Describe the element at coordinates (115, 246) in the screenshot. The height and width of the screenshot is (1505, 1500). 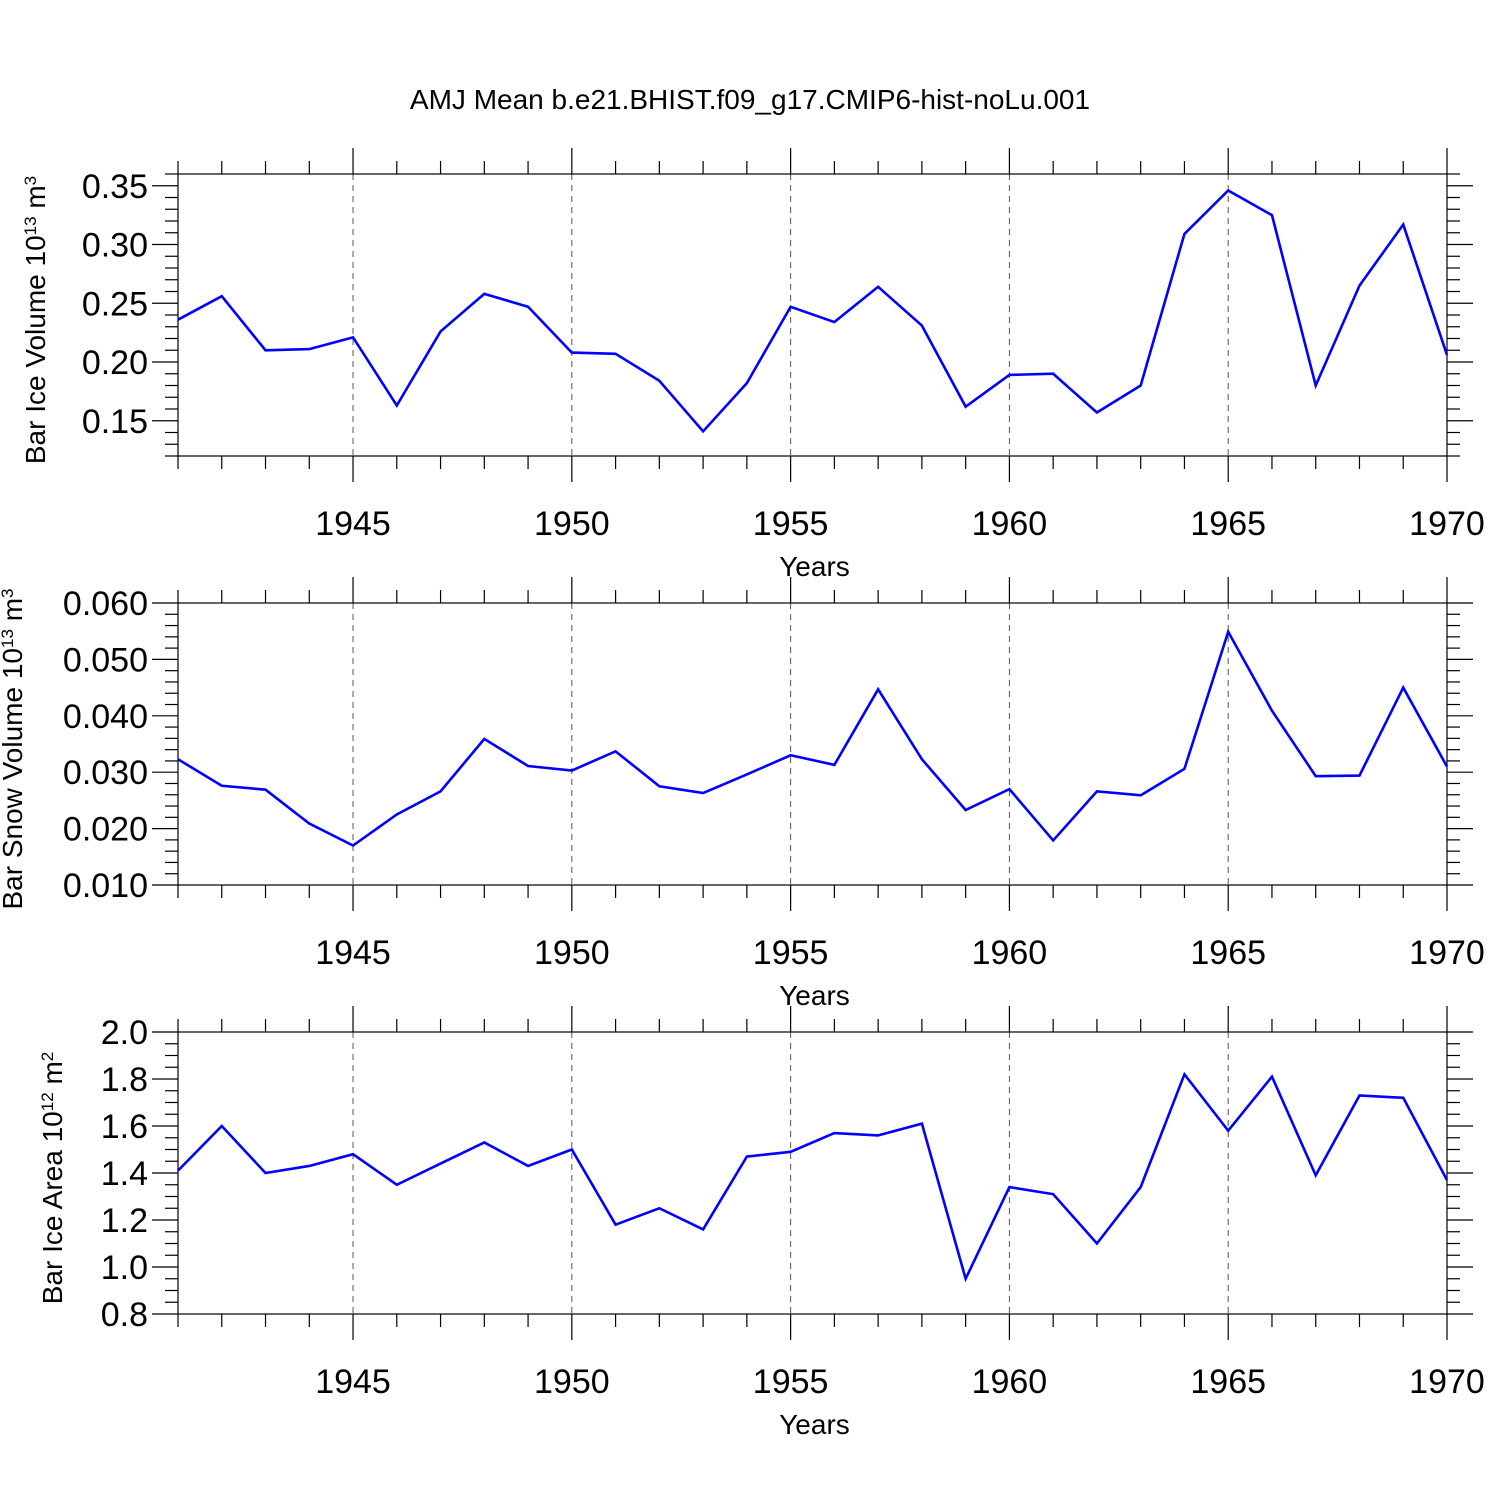
I see `y-tick-label: 0.30` at that location.